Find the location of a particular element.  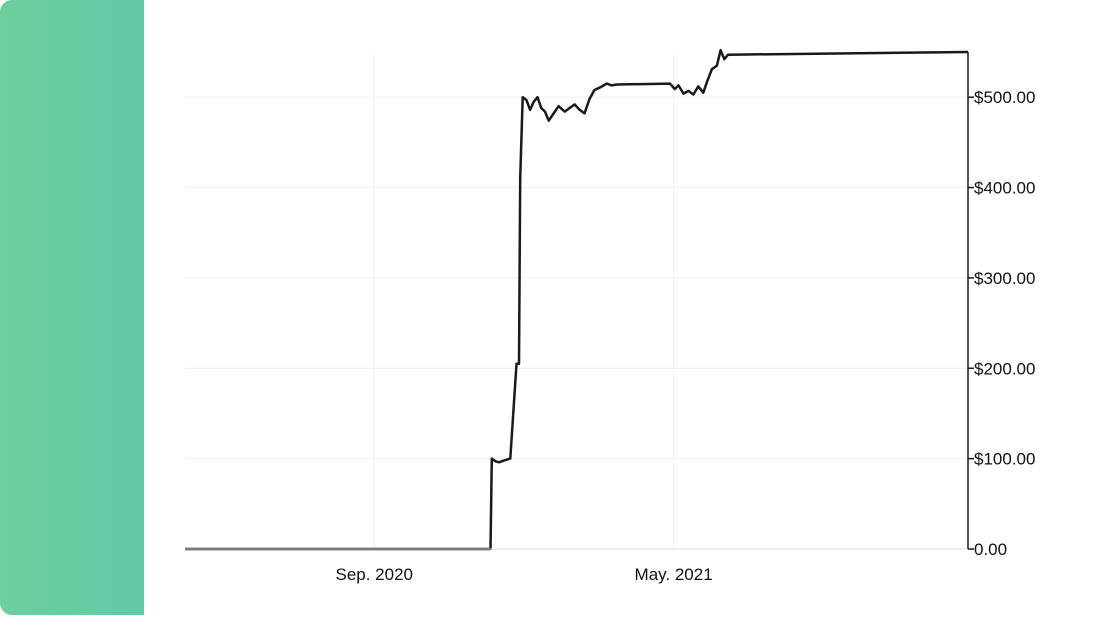

y-tick-label: $300.00 is located at coordinates (1004, 278).